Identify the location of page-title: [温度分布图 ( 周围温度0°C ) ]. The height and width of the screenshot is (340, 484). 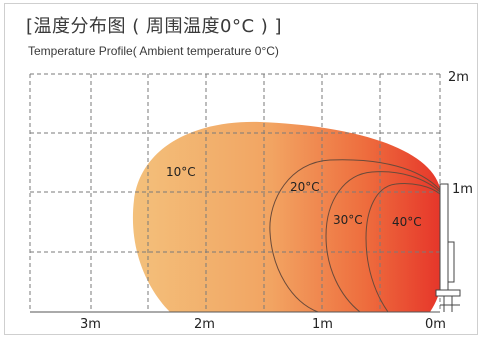
(154, 26).